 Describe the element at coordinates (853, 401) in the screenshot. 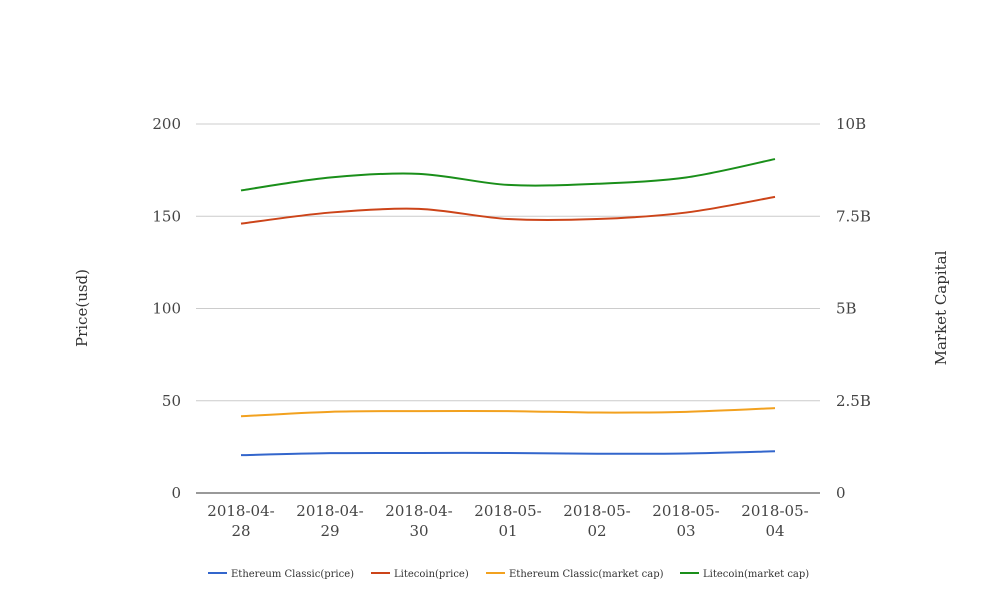

I see `y2-tick-label: 2.5B` at that location.